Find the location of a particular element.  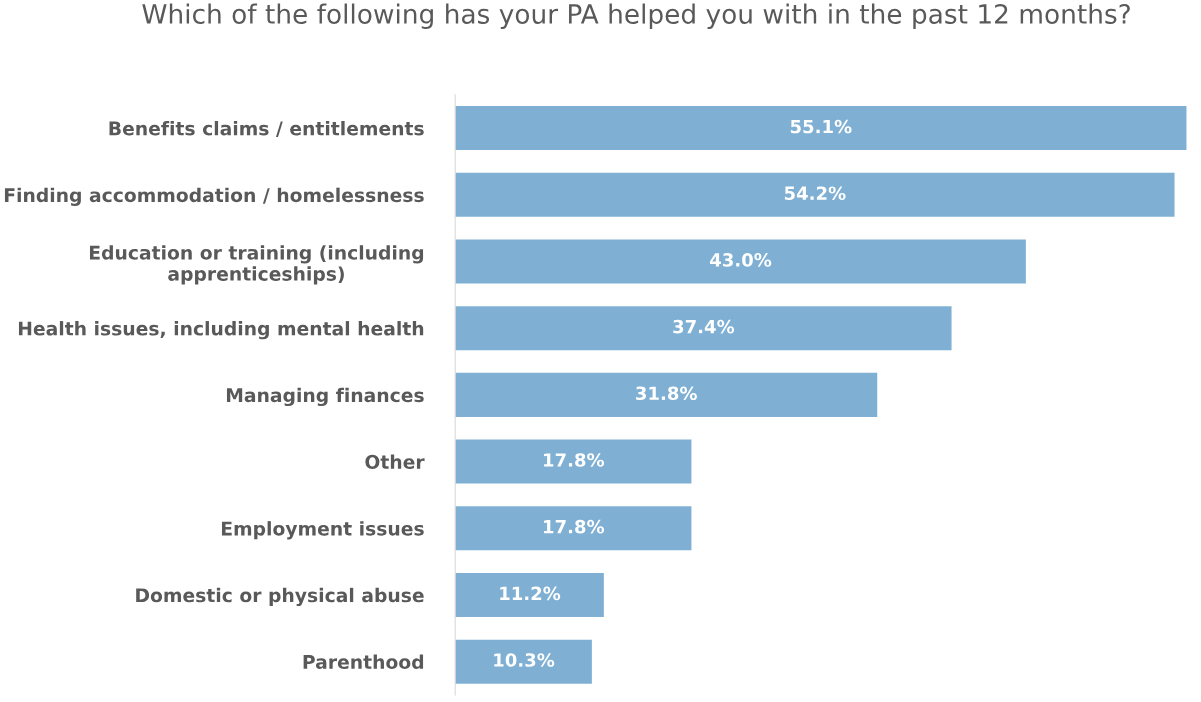

data-label: 31.8% is located at coordinates (666, 393).